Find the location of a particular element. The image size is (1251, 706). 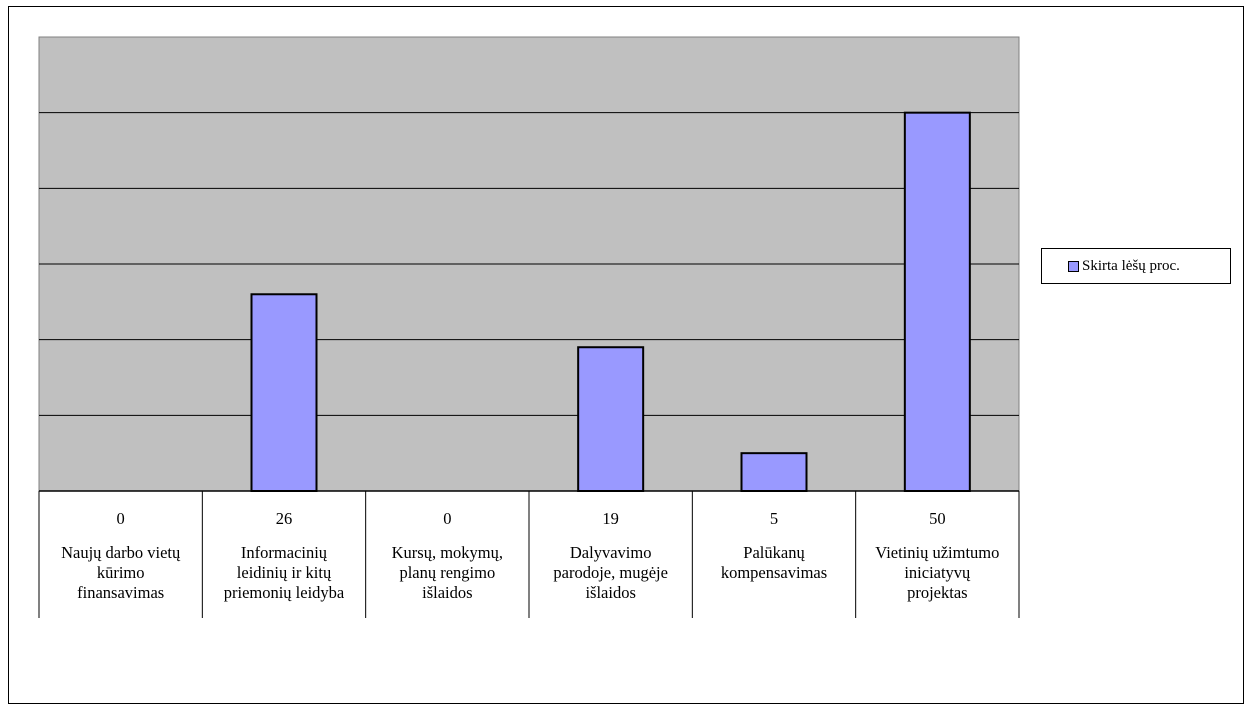

category-label: Vietinių užimtumo iniciatyvų projektas is located at coordinates (937, 572).